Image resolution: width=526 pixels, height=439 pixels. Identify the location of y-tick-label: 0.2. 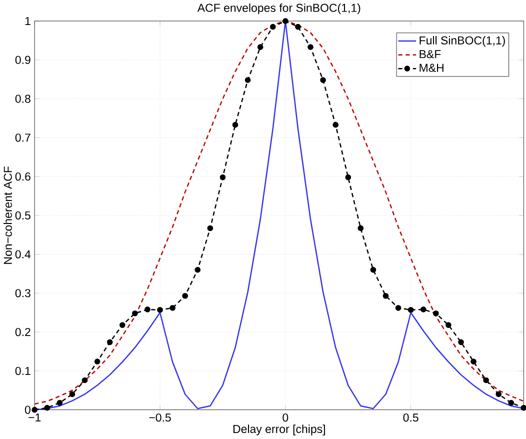
(22, 332).